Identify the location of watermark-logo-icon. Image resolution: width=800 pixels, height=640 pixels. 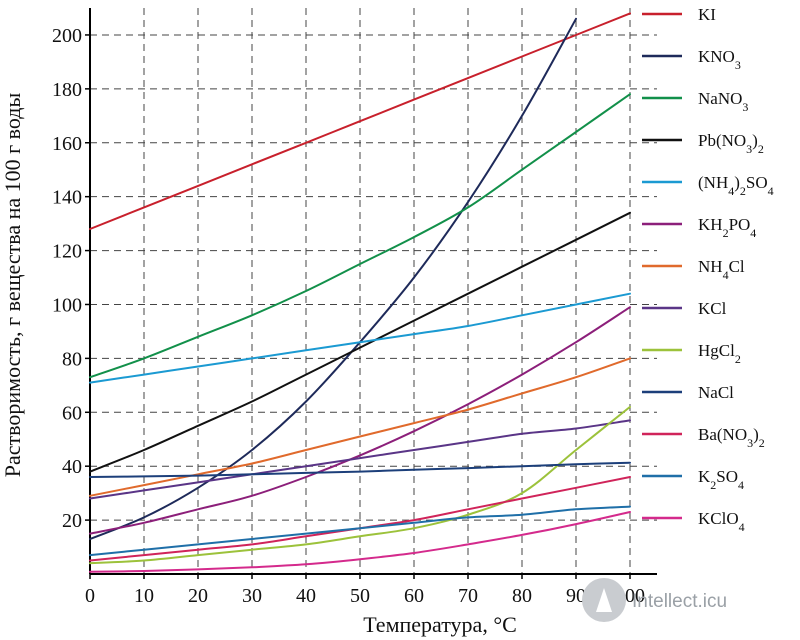
(604, 600).